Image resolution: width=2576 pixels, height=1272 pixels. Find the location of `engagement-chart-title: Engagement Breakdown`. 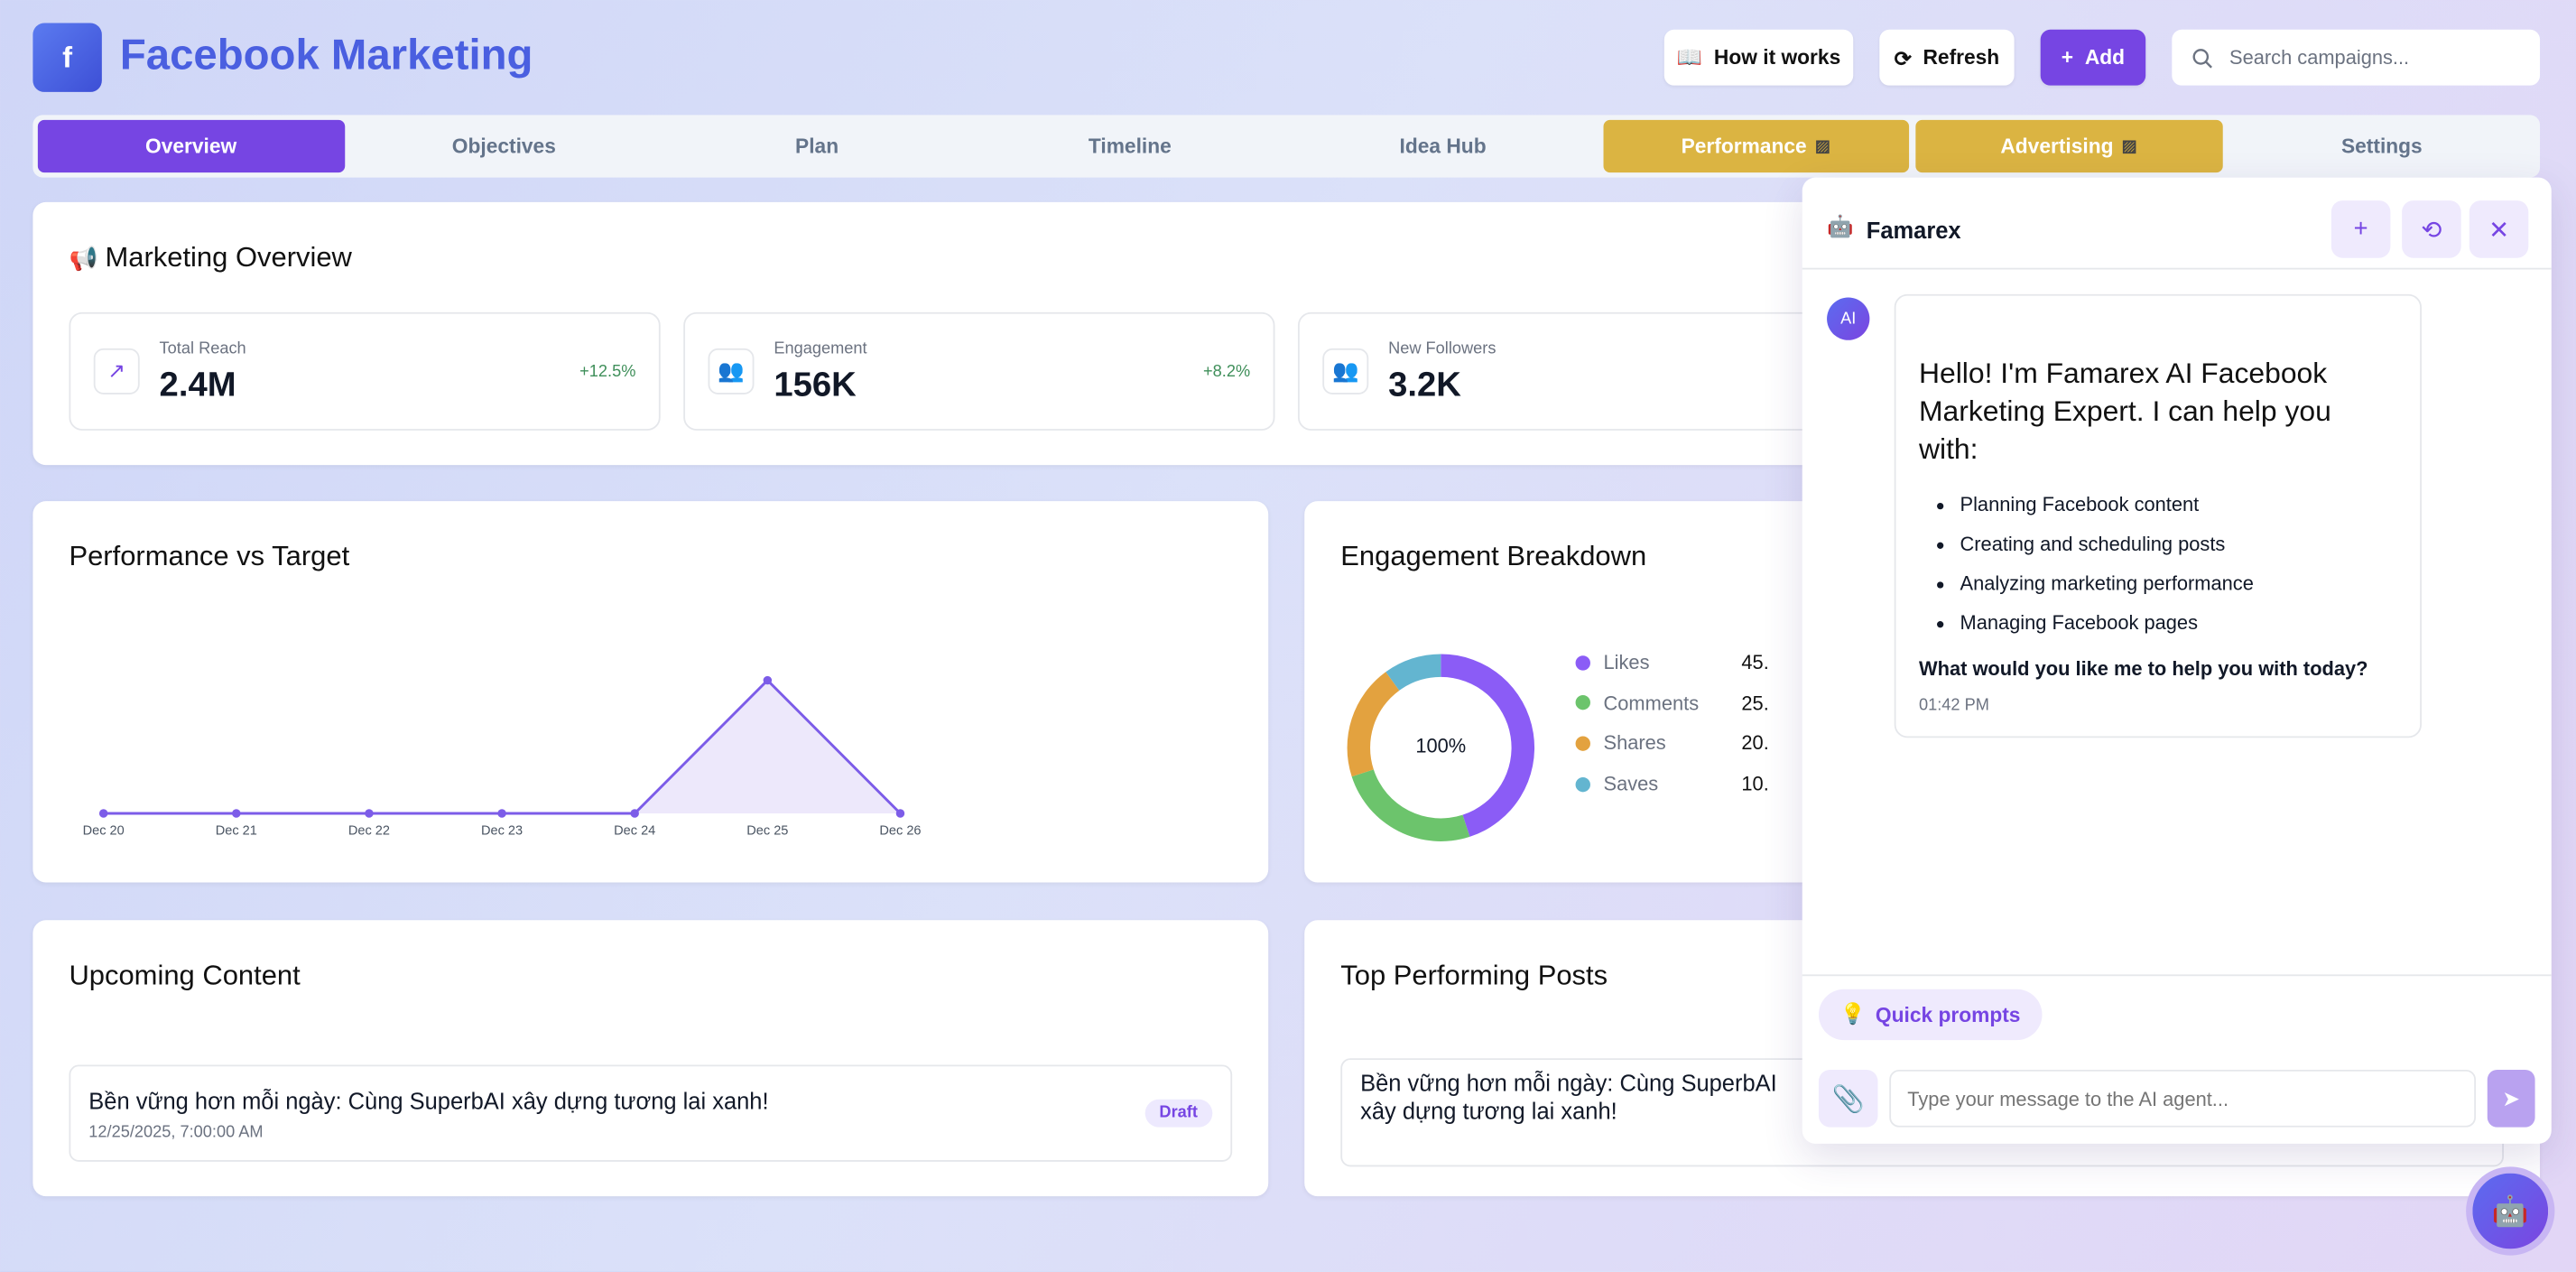

engagement-chart-title: Engagement Breakdown is located at coordinates (1493, 556).